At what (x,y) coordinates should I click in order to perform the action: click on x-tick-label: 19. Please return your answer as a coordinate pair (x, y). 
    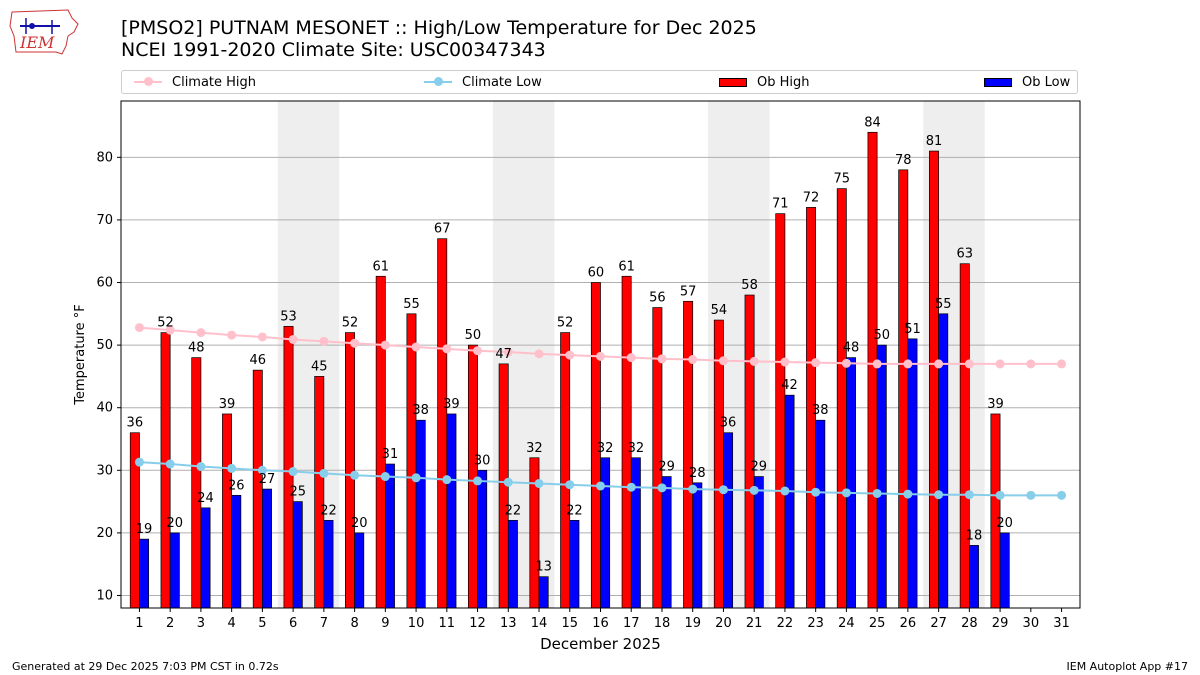
    Looking at the image, I should click on (692, 623).